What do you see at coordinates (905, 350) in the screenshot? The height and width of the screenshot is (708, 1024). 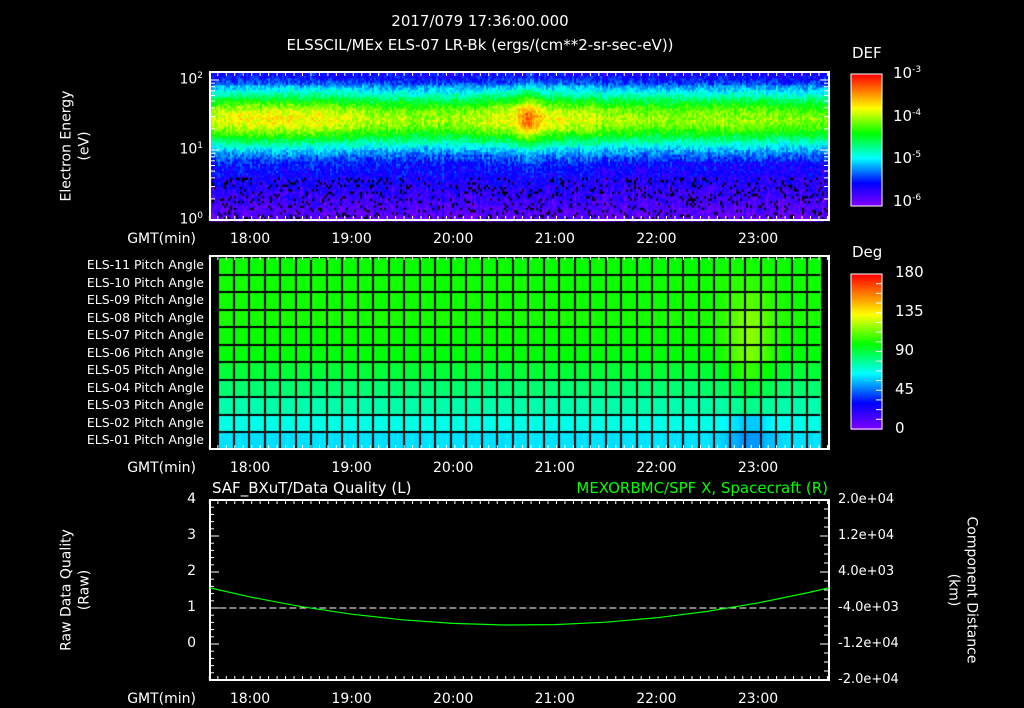 I see `deg-tick-label: 90` at bounding box center [905, 350].